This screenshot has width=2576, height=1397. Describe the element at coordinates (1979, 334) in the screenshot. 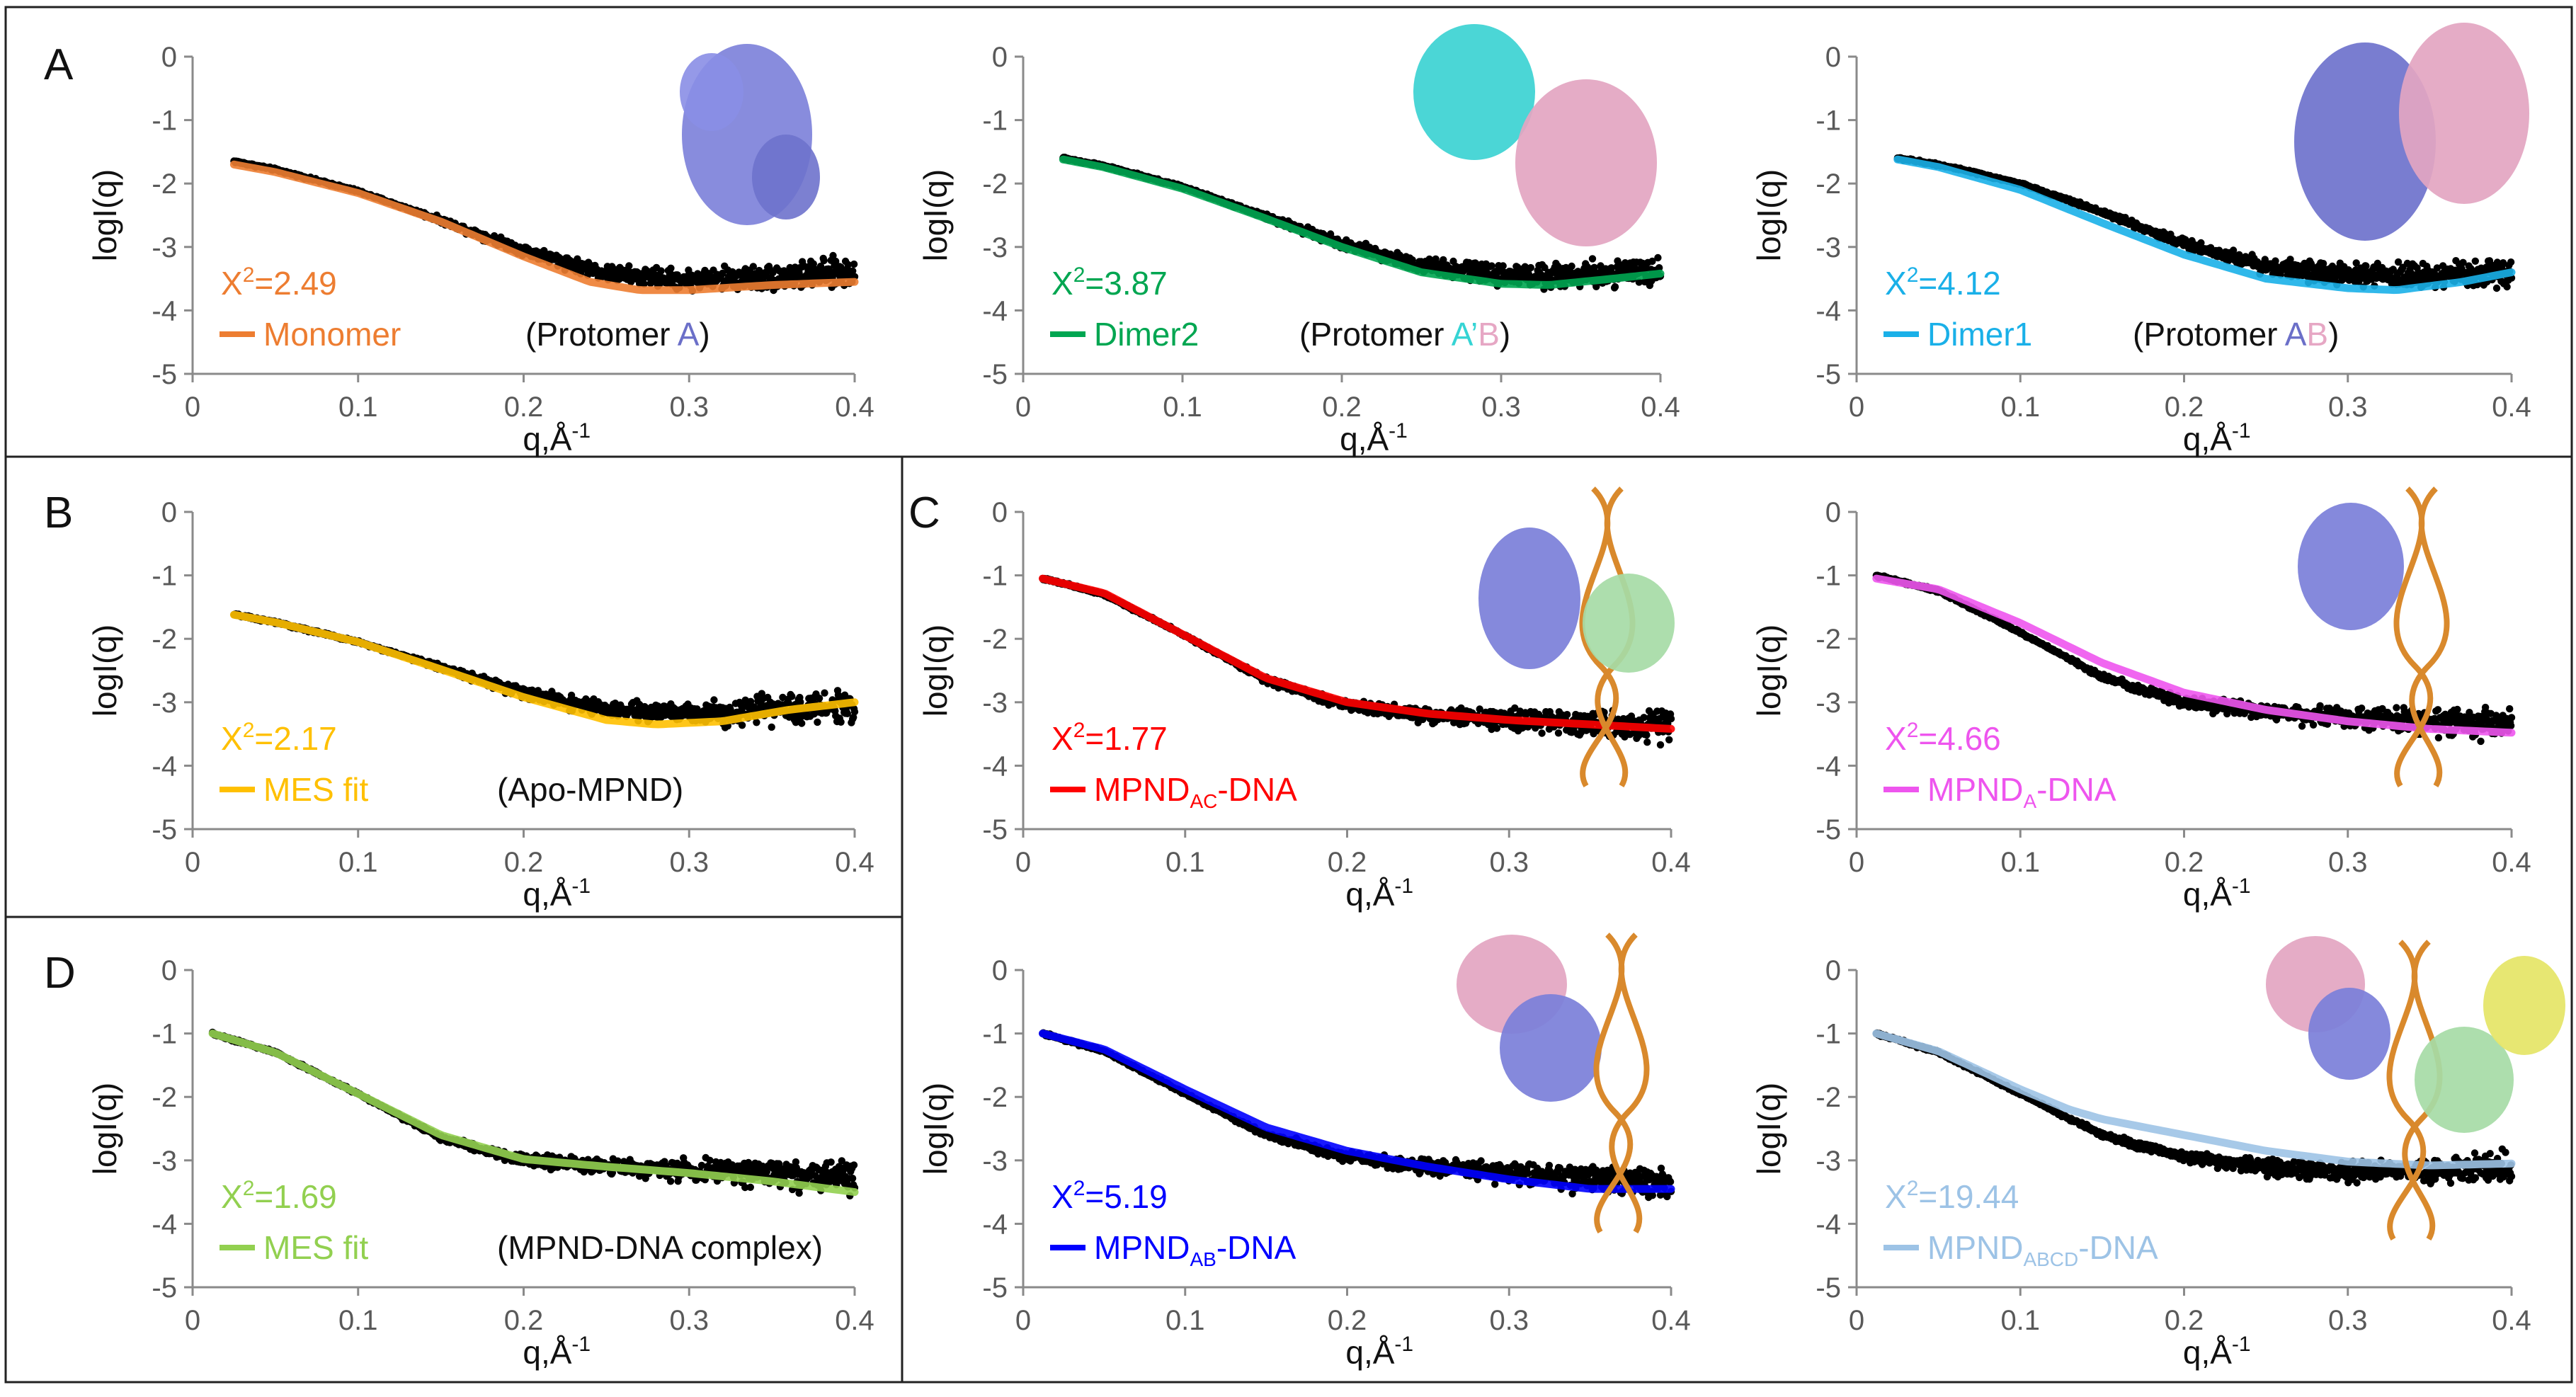

I see `legend-label: Dimer1` at that location.